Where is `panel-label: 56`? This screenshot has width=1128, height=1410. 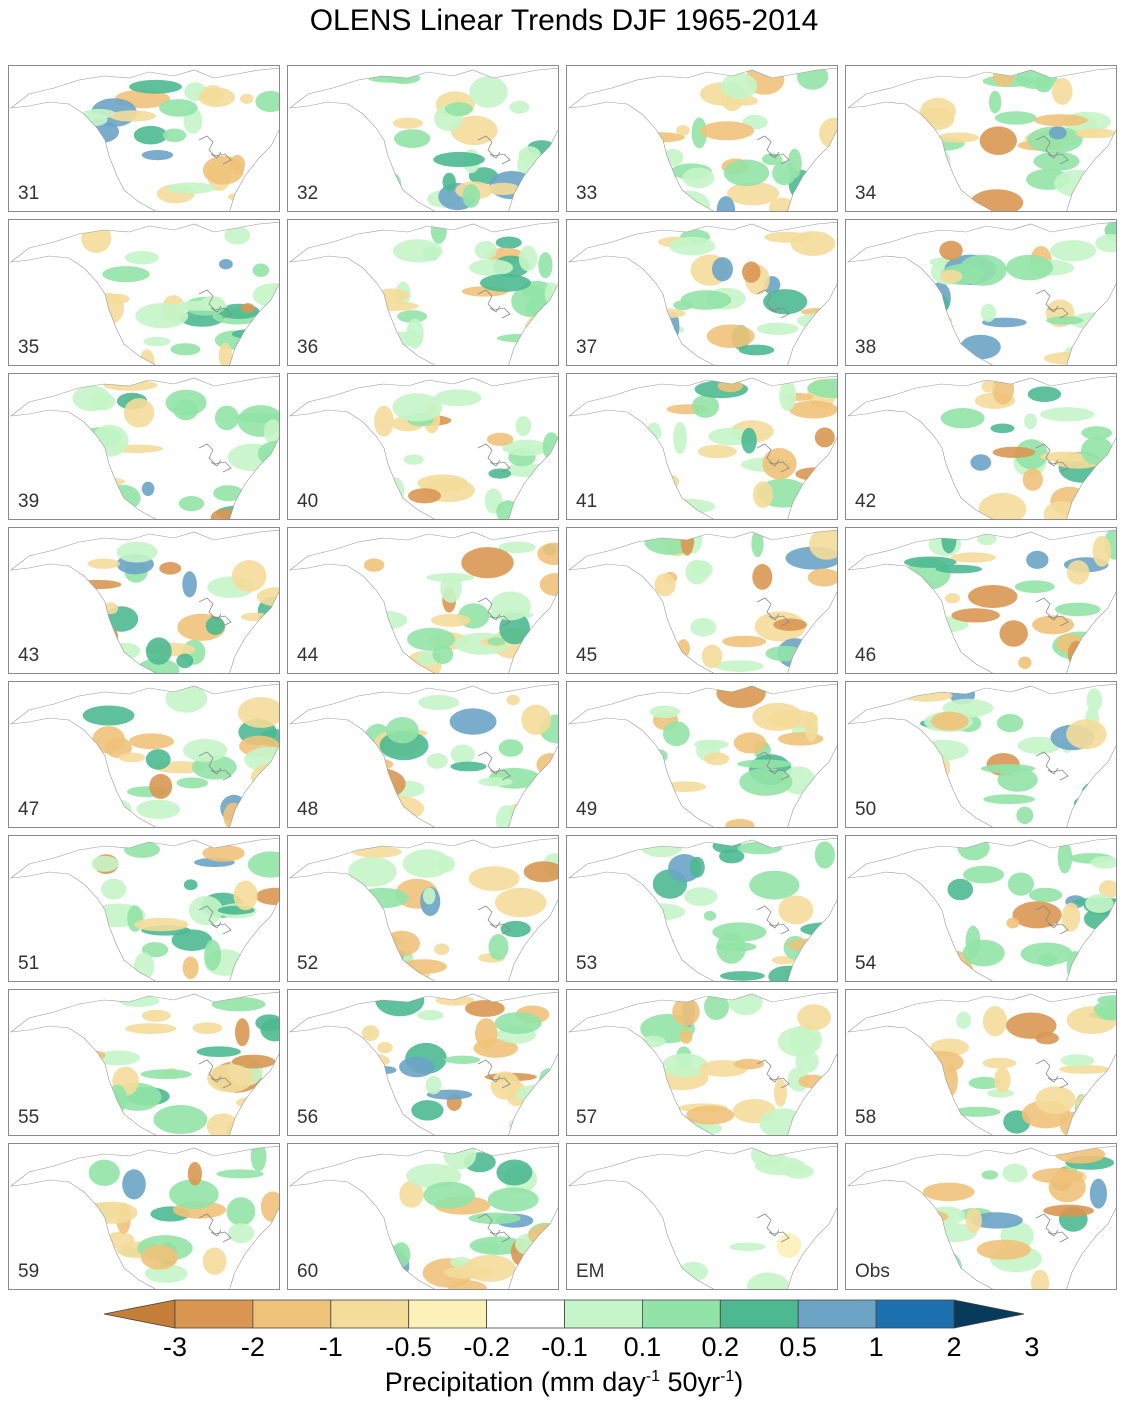
panel-label: 56 is located at coordinates (308, 1117).